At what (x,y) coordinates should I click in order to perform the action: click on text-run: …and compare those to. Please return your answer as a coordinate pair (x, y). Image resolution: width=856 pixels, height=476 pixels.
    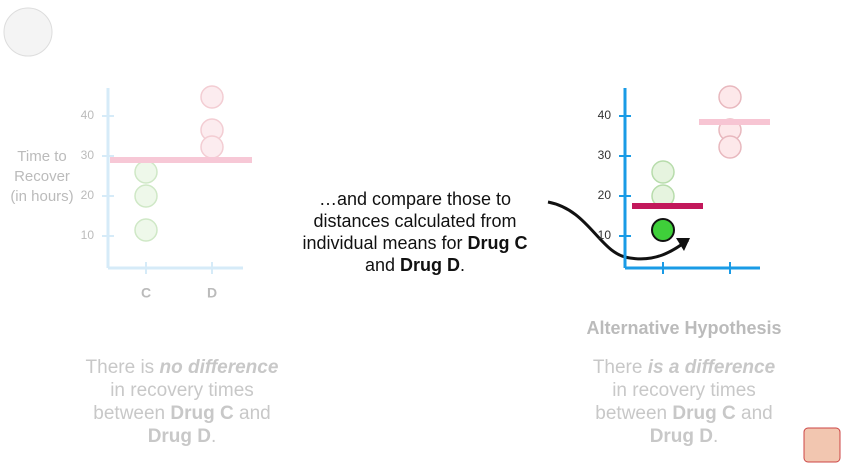
    Looking at the image, I should click on (415, 199).